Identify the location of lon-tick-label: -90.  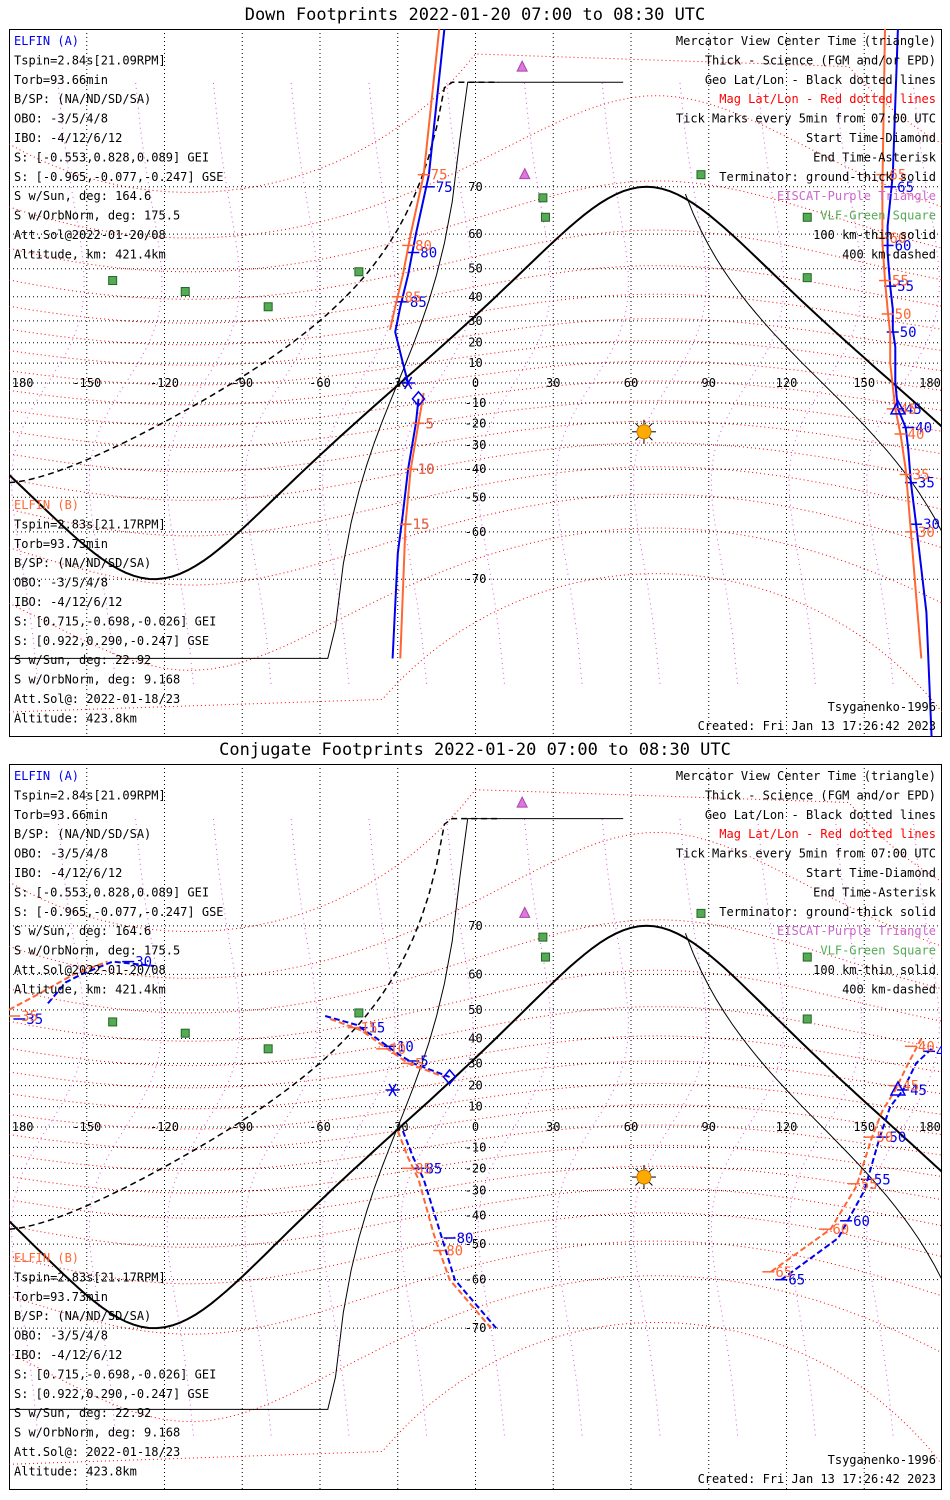
(242, 1127).